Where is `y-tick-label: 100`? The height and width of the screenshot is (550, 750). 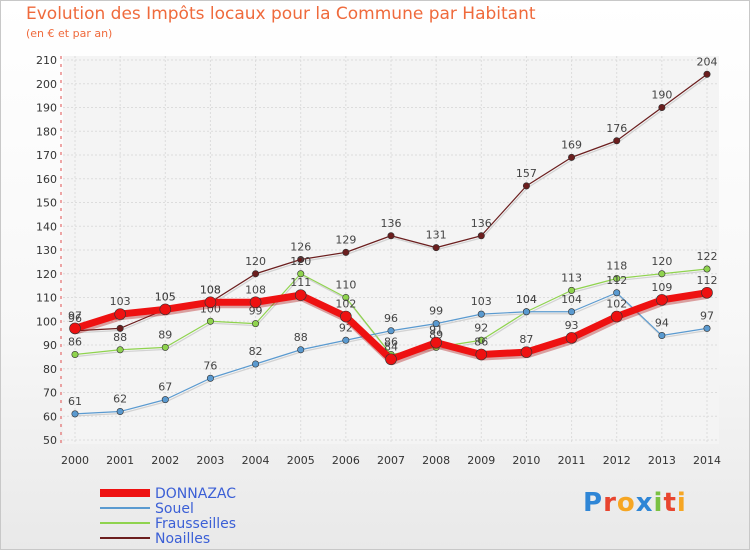
y-tick-label: 100 is located at coordinates (46, 321).